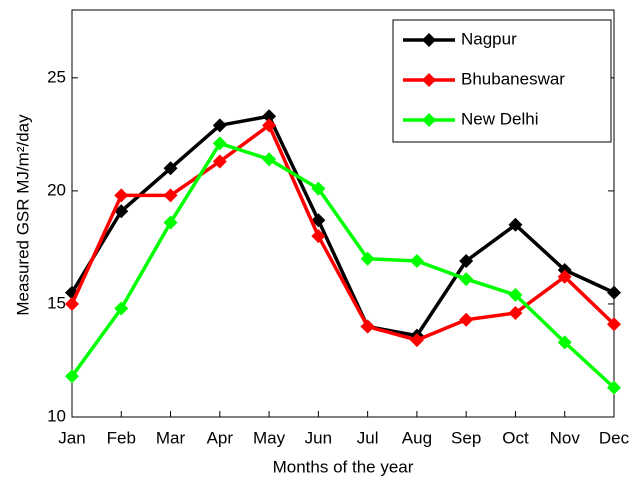 Image resolution: width=636 pixels, height=486 pixels. I want to click on x-tick-label: Sep, so click(466, 437).